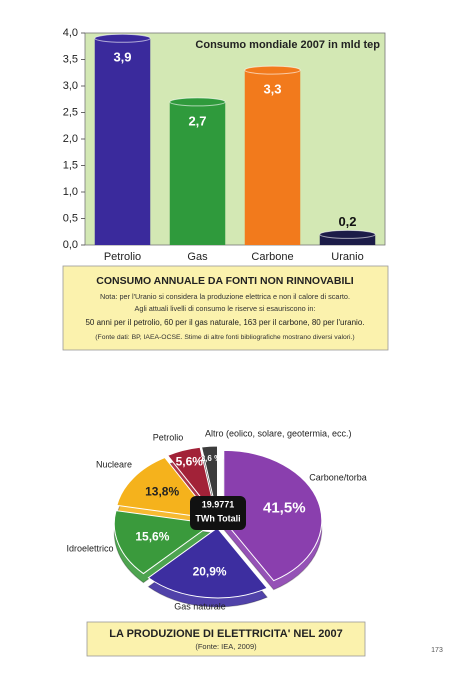  What do you see at coordinates (70, 165) in the screenshot?
I see `y-tick-label: 1,5` at bounding box center [70, 165].